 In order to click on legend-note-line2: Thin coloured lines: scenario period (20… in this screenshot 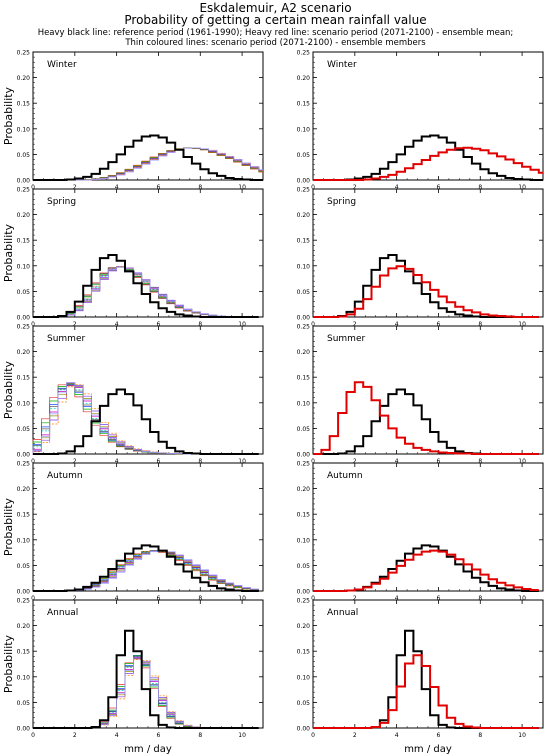, I will do `click(275, 43)`.